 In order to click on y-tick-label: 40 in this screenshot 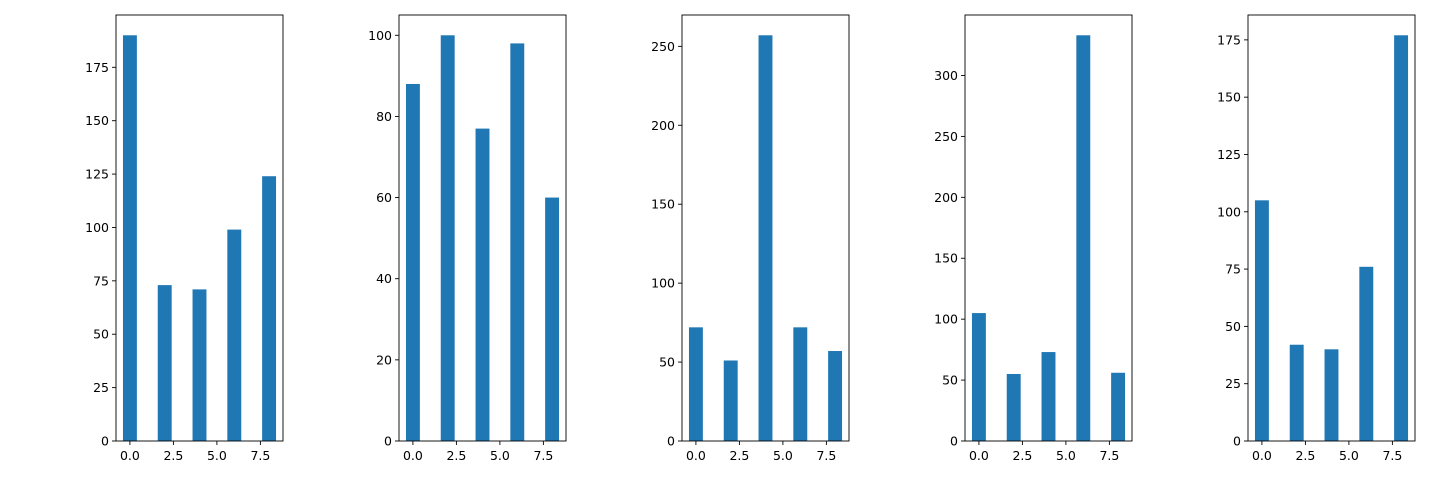, I will do `click(384, 278)`.